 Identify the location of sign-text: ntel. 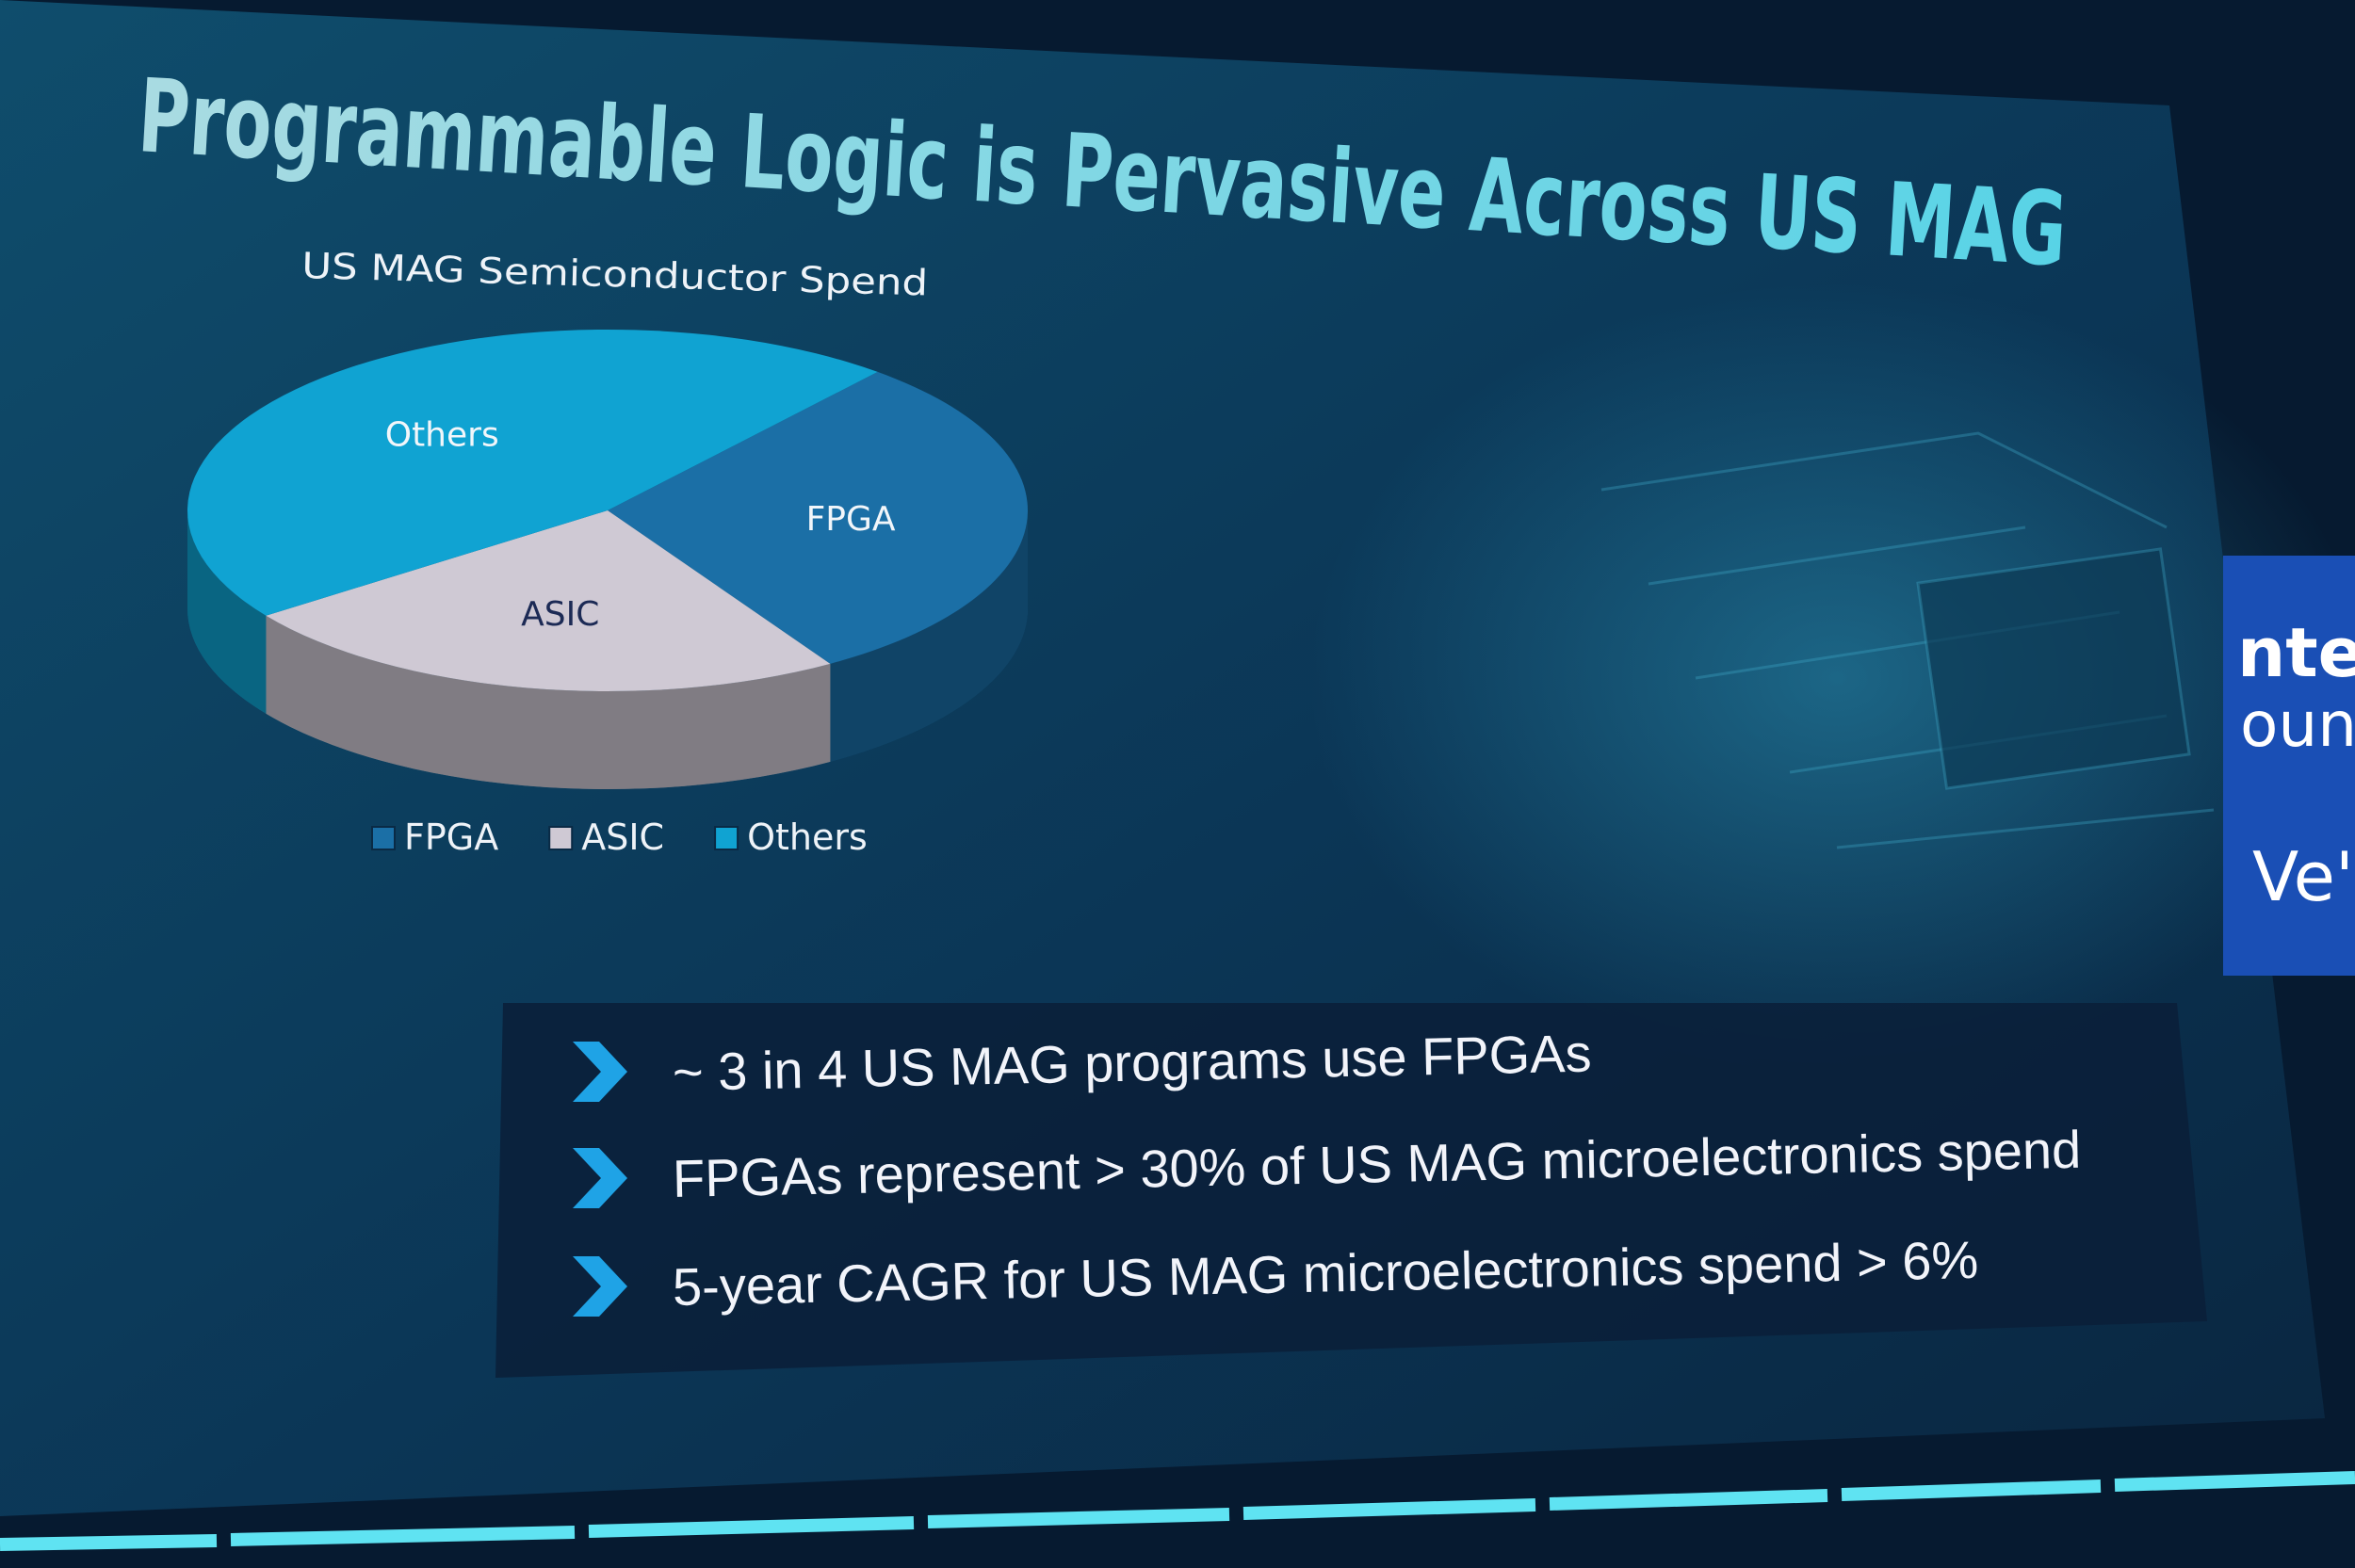
(2296, 652).